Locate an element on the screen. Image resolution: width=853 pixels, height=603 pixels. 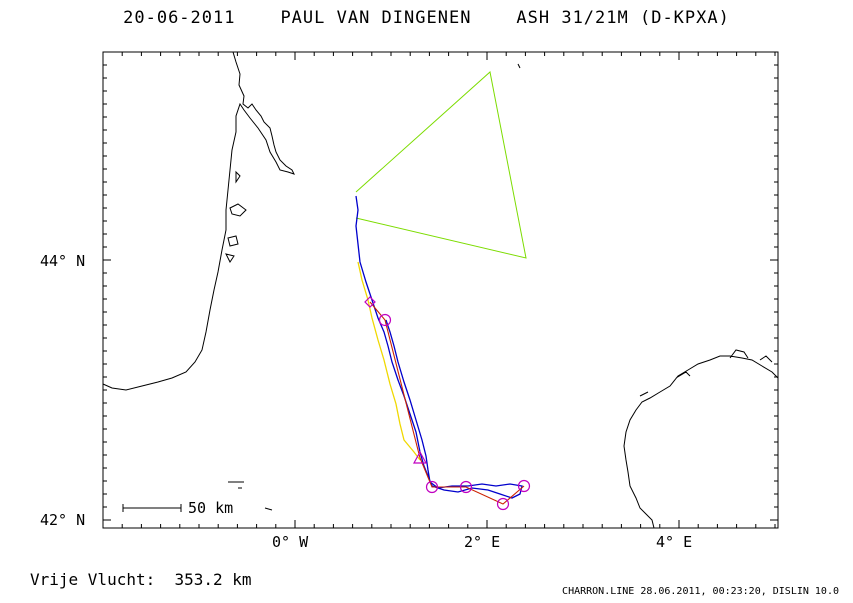
lat-label-42: 42° N is located at coordinates (63, 520).